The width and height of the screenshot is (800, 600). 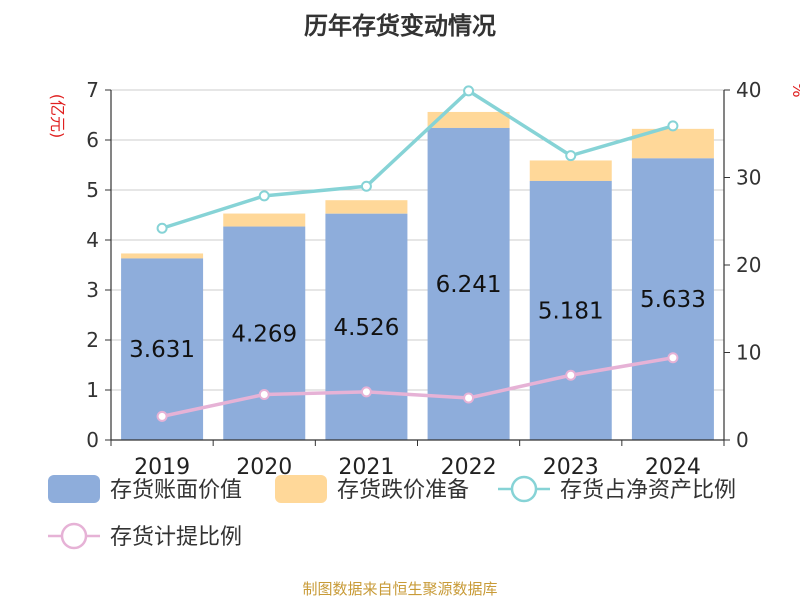 I want to click on right-tick-label: 20, so click(x=748, y=265).